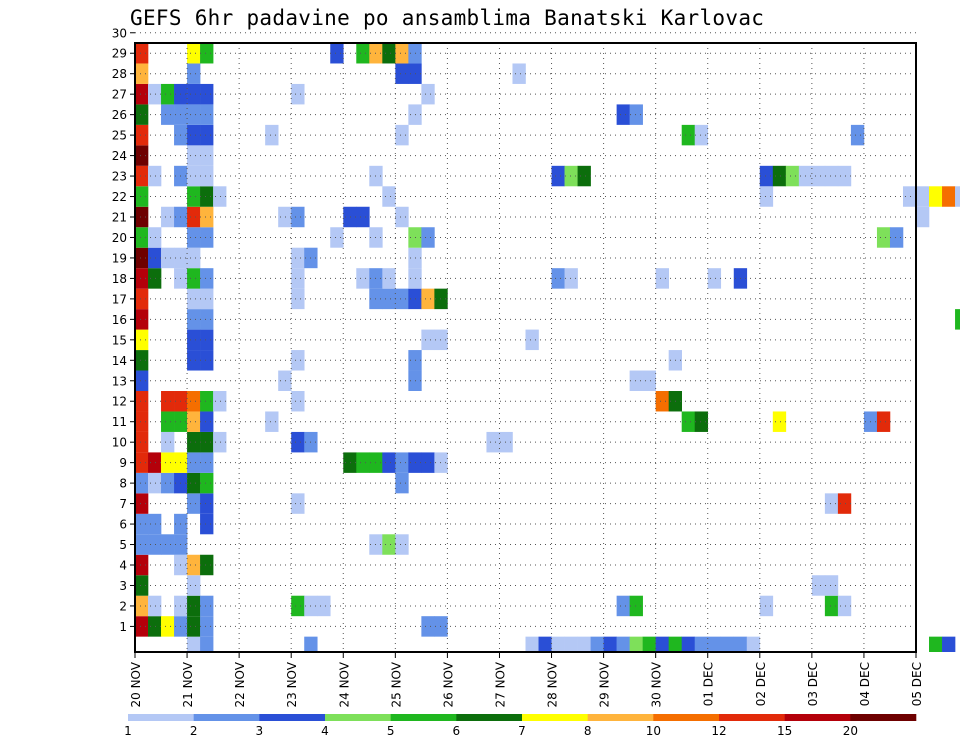 The height and width of the screenshot is (742, 960). What do you see at coordinates (123, 484) in the screenshot?
I see `y-tick-label: 8` at bounding box center [123, 484].